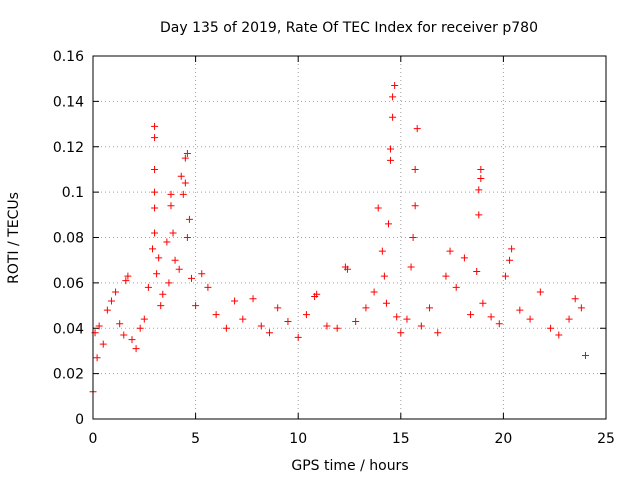  Describe the element at coordinates (606, 439) in the screenshot. I see `x-tick-label: 25` at that location.